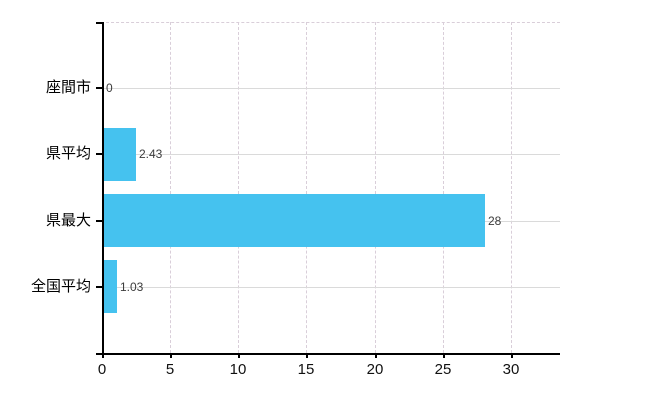  I want to click on x-tick-label: 25, so click(443, 369).